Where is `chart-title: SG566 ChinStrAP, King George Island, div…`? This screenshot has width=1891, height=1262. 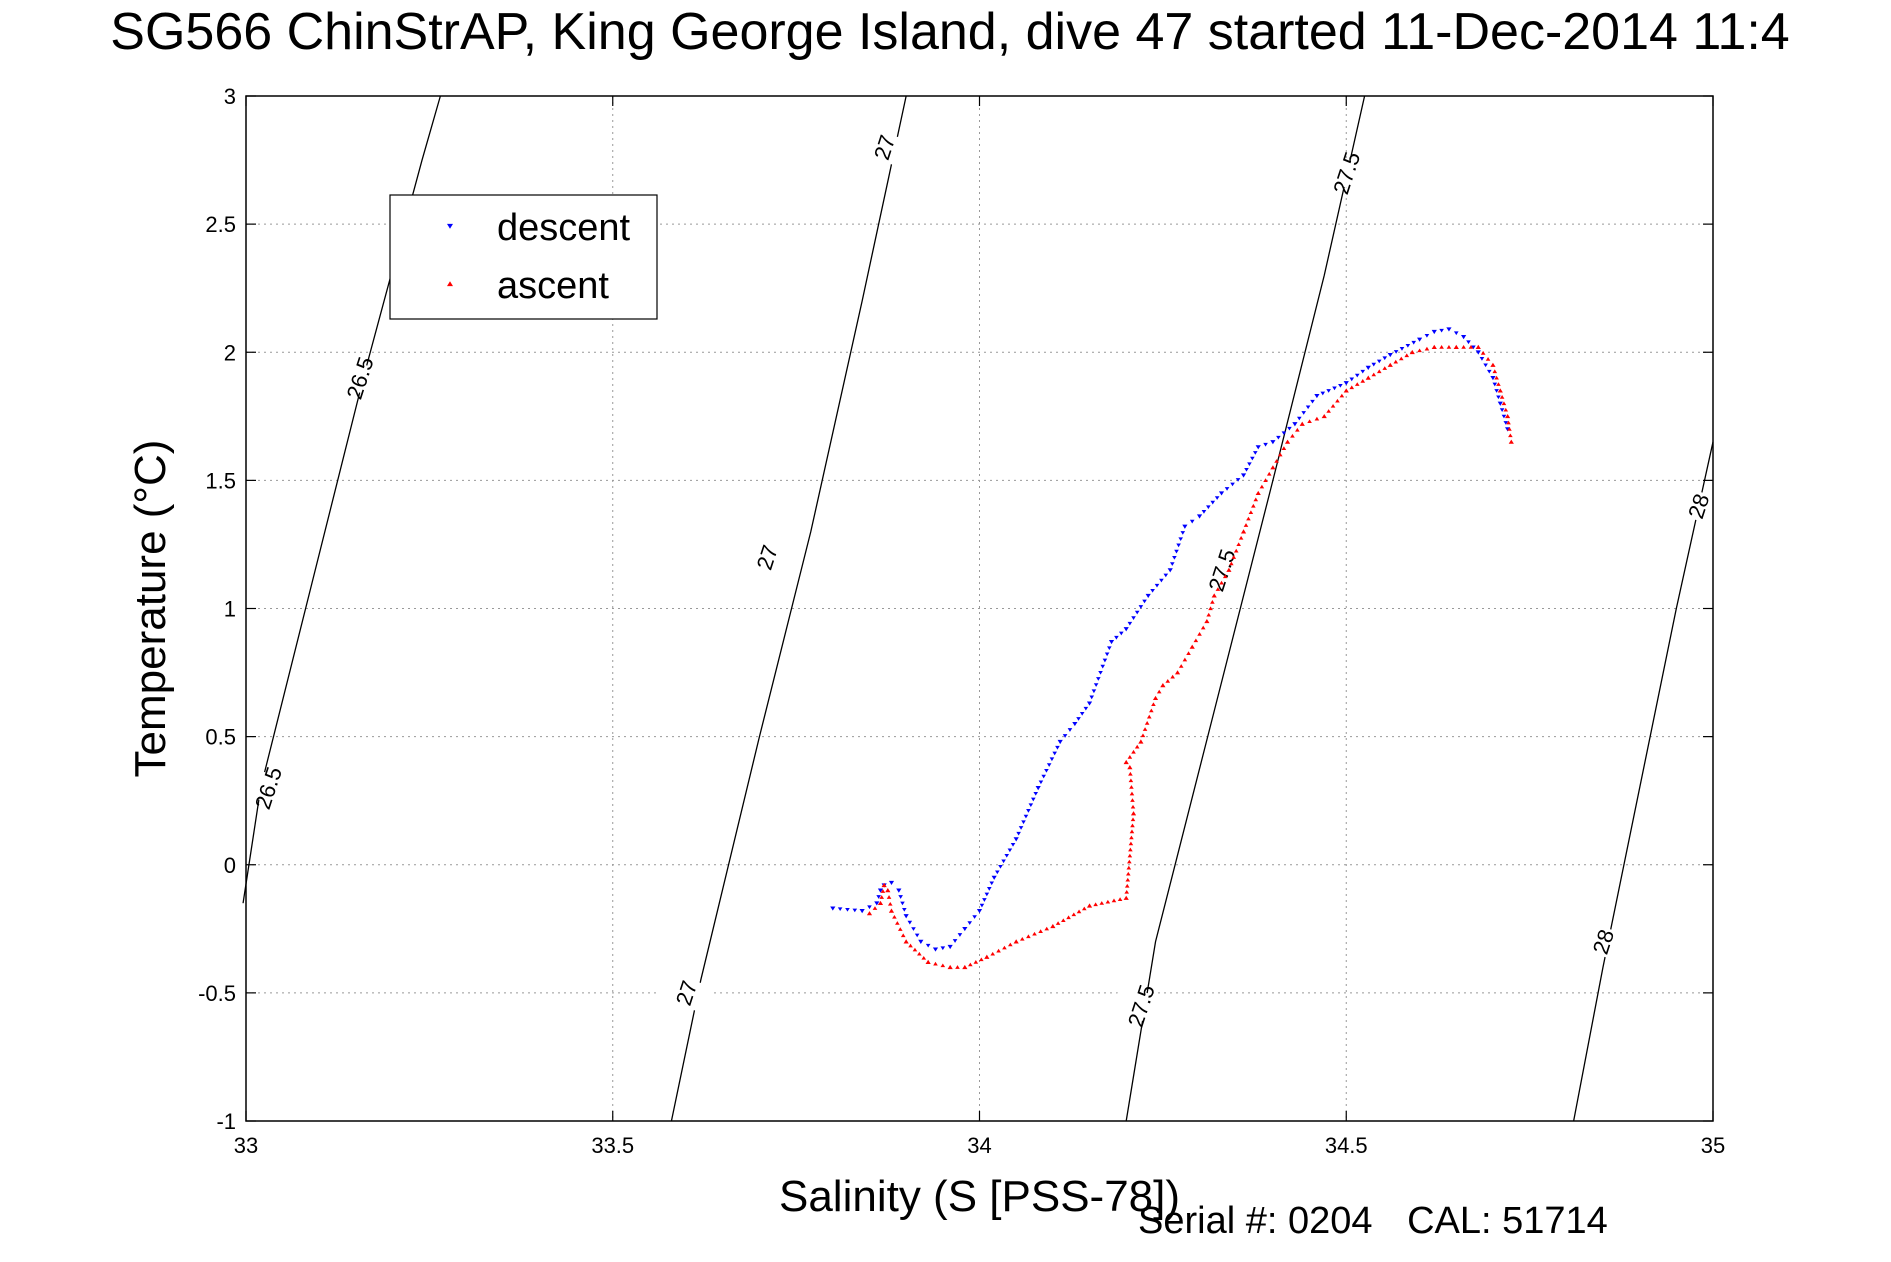 chart-title: SG566 ChinStrAP, King George Island, div… is located at coordinates (950, 32).